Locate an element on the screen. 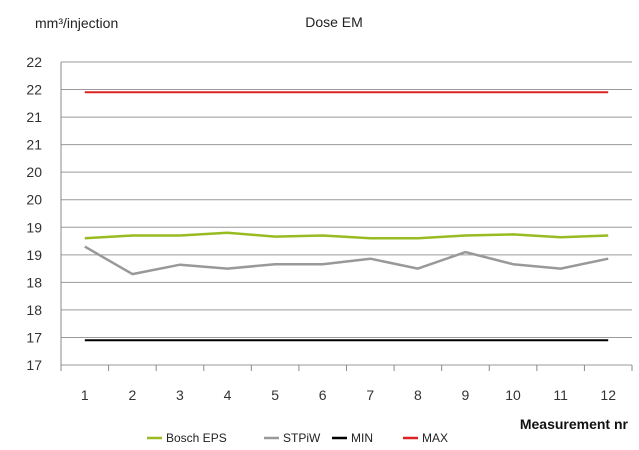  legend-item-bosch-eps: Bosch EPS is located at coordinates (187, 438).